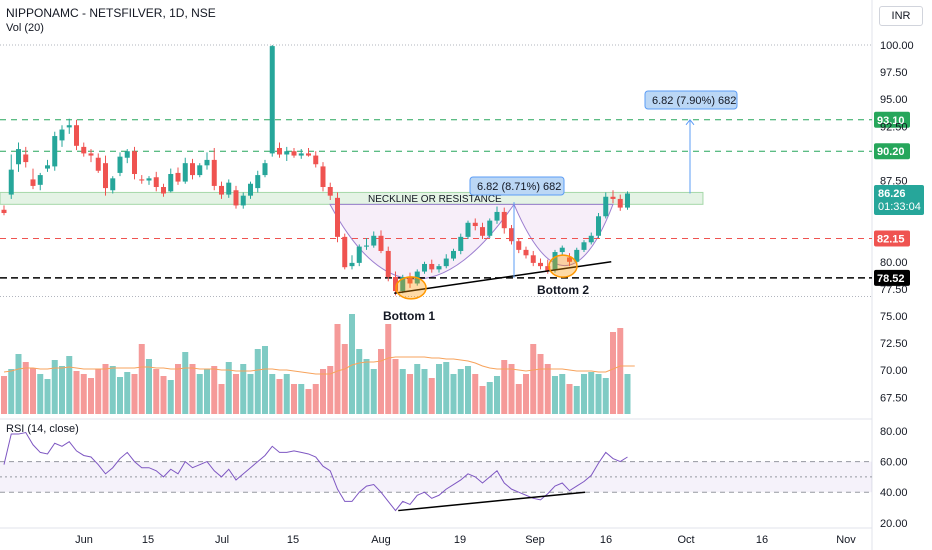  Describe the element at coordinates (894, 371) in the screenshot. I see `price-tick-10: 70.00` at that location.